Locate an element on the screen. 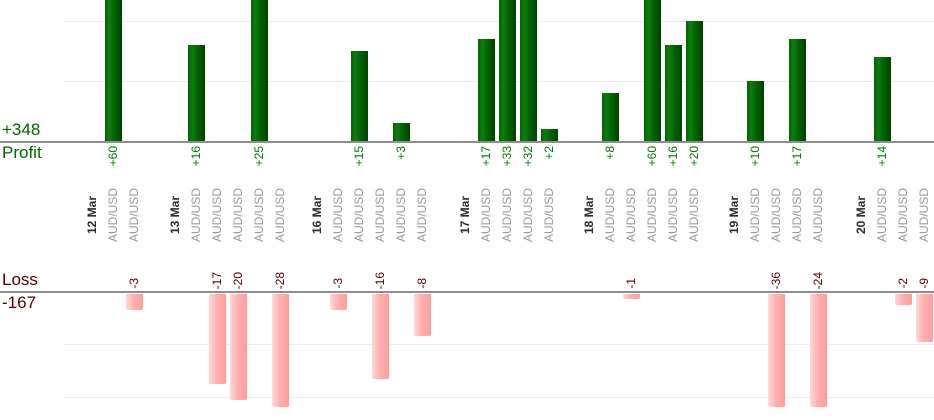  gridline is located at coordinates (498, 344).